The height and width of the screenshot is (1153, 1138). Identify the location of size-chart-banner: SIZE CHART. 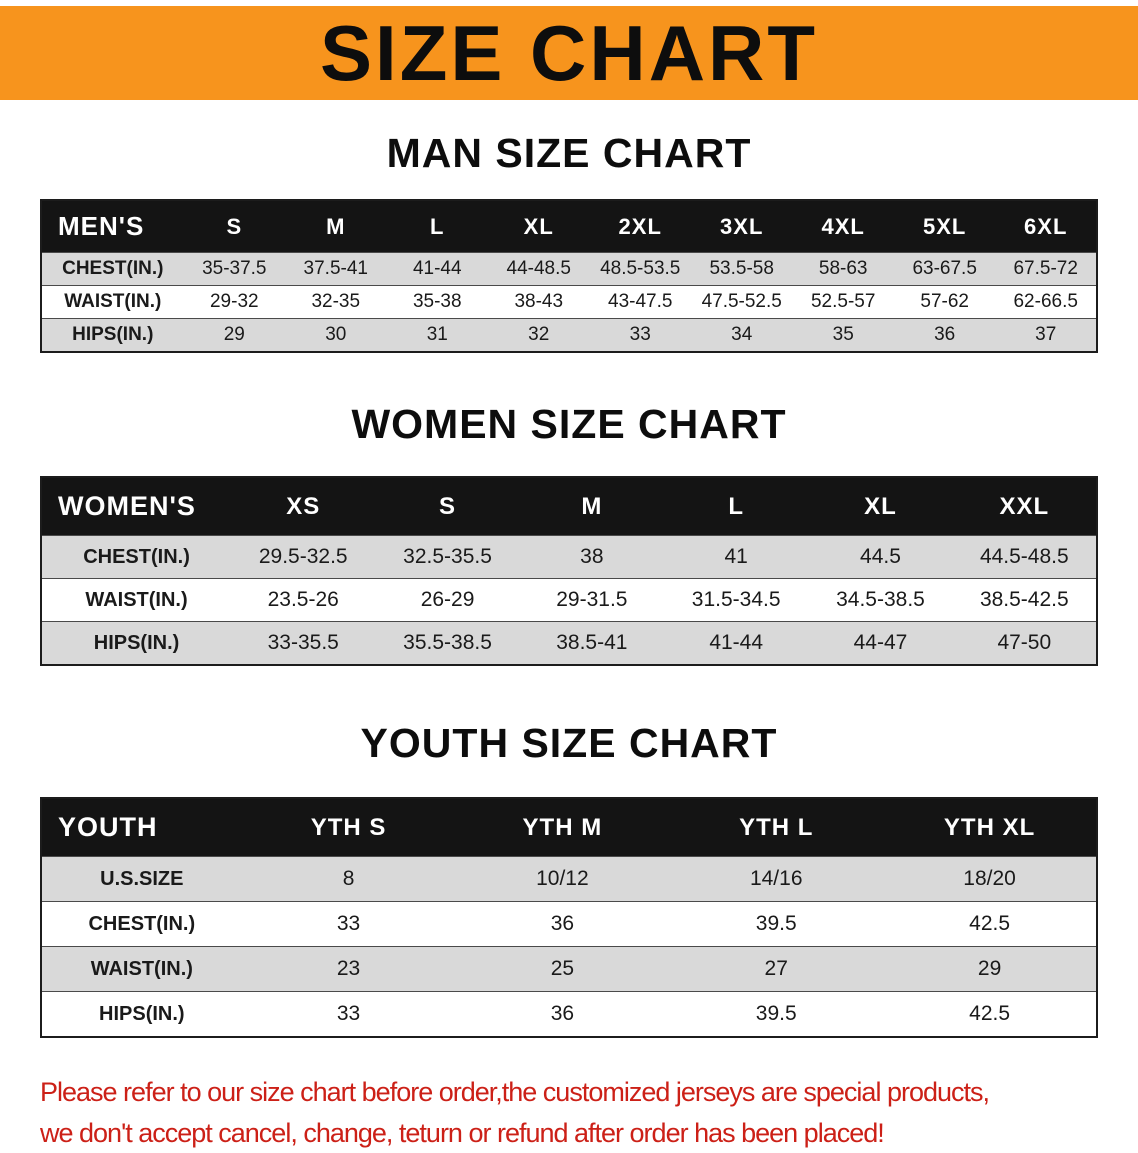
(569, 53).